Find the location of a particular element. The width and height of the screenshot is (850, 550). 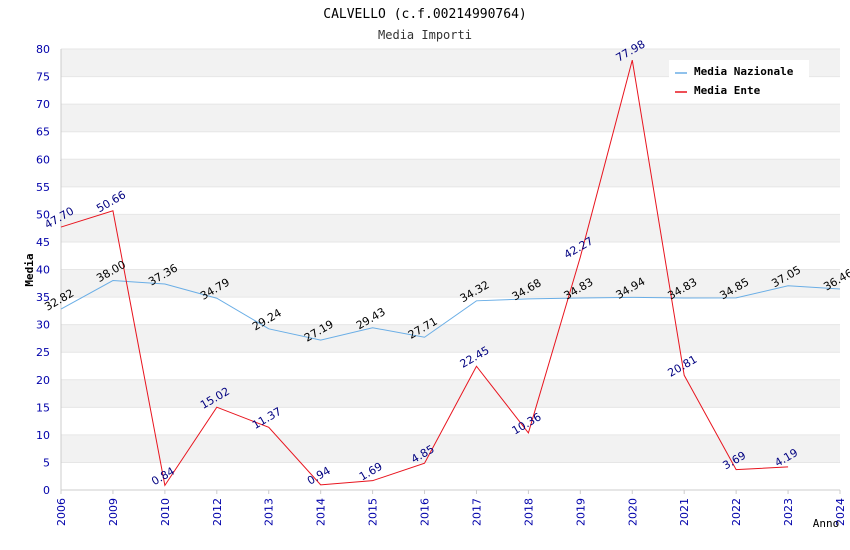

legend: Media Nazionale Media Ente is located at coordinates (739, 81).